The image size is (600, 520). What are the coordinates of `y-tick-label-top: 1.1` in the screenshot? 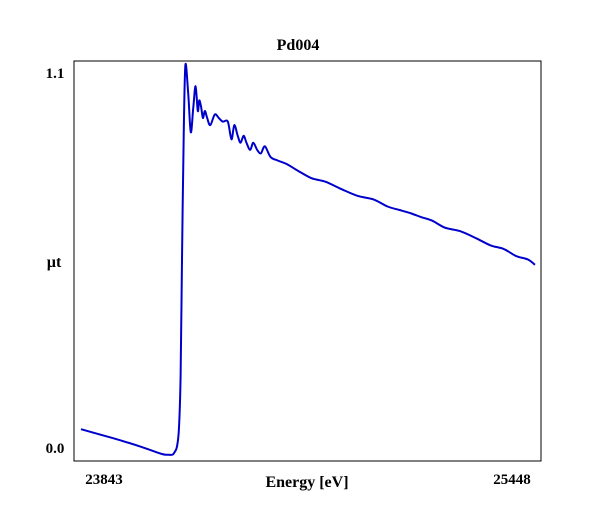 It's located at (55, 74).